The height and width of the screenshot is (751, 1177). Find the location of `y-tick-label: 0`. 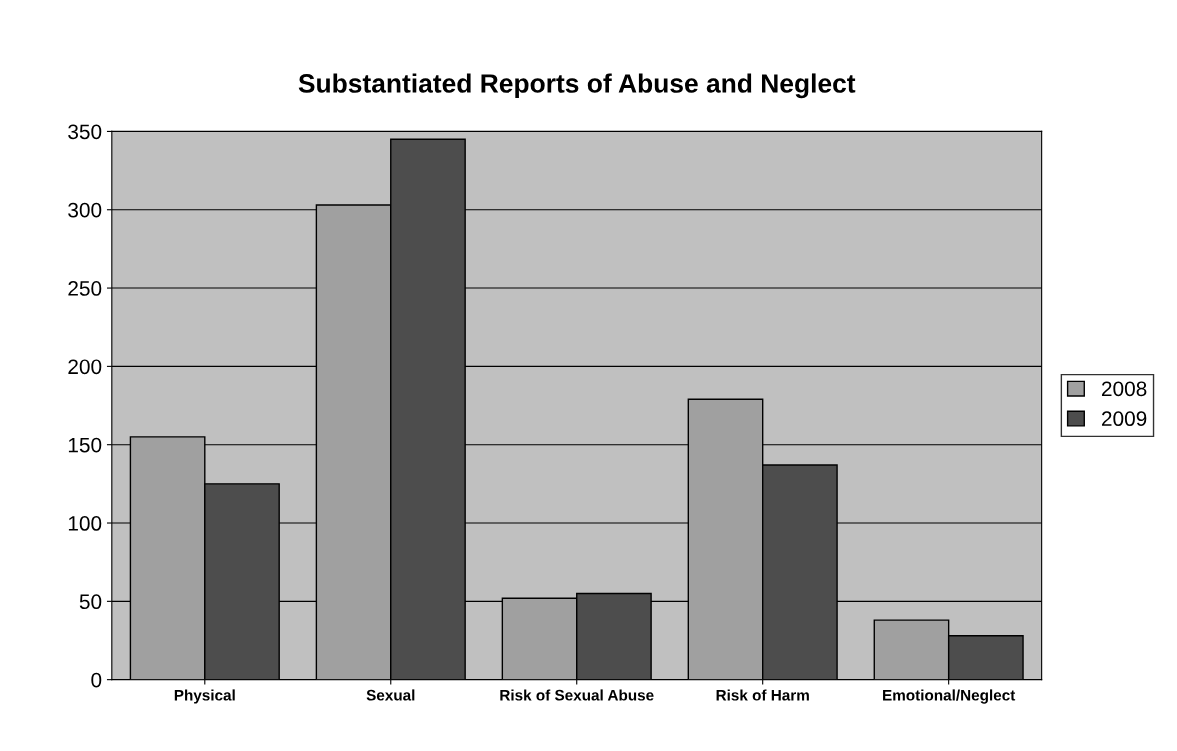

y-tick-label: 0 is located at coordinates (96, 680).